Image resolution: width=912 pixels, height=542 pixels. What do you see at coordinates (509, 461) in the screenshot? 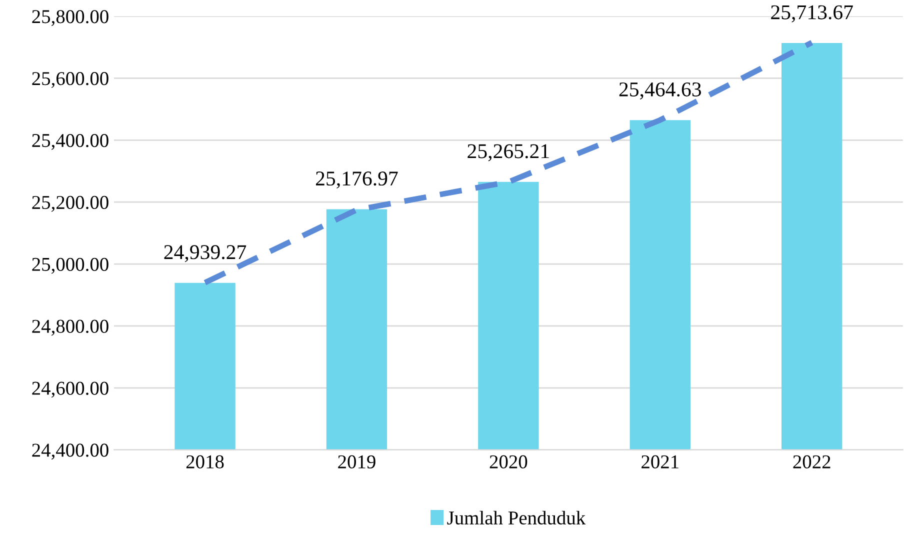
I see `x-tick-label: 2020` at bounding box center [509, 461].